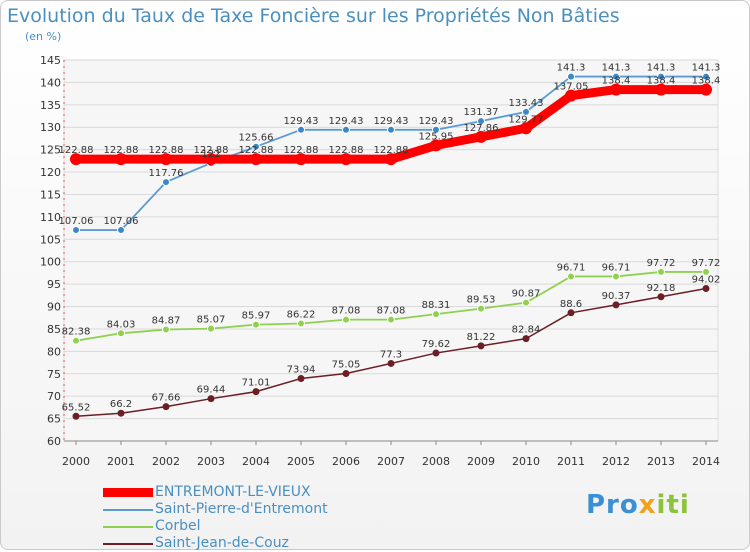 This screenshot has height=552, width=750. I want to click on y-tick-label: 85, so click(54, 329).